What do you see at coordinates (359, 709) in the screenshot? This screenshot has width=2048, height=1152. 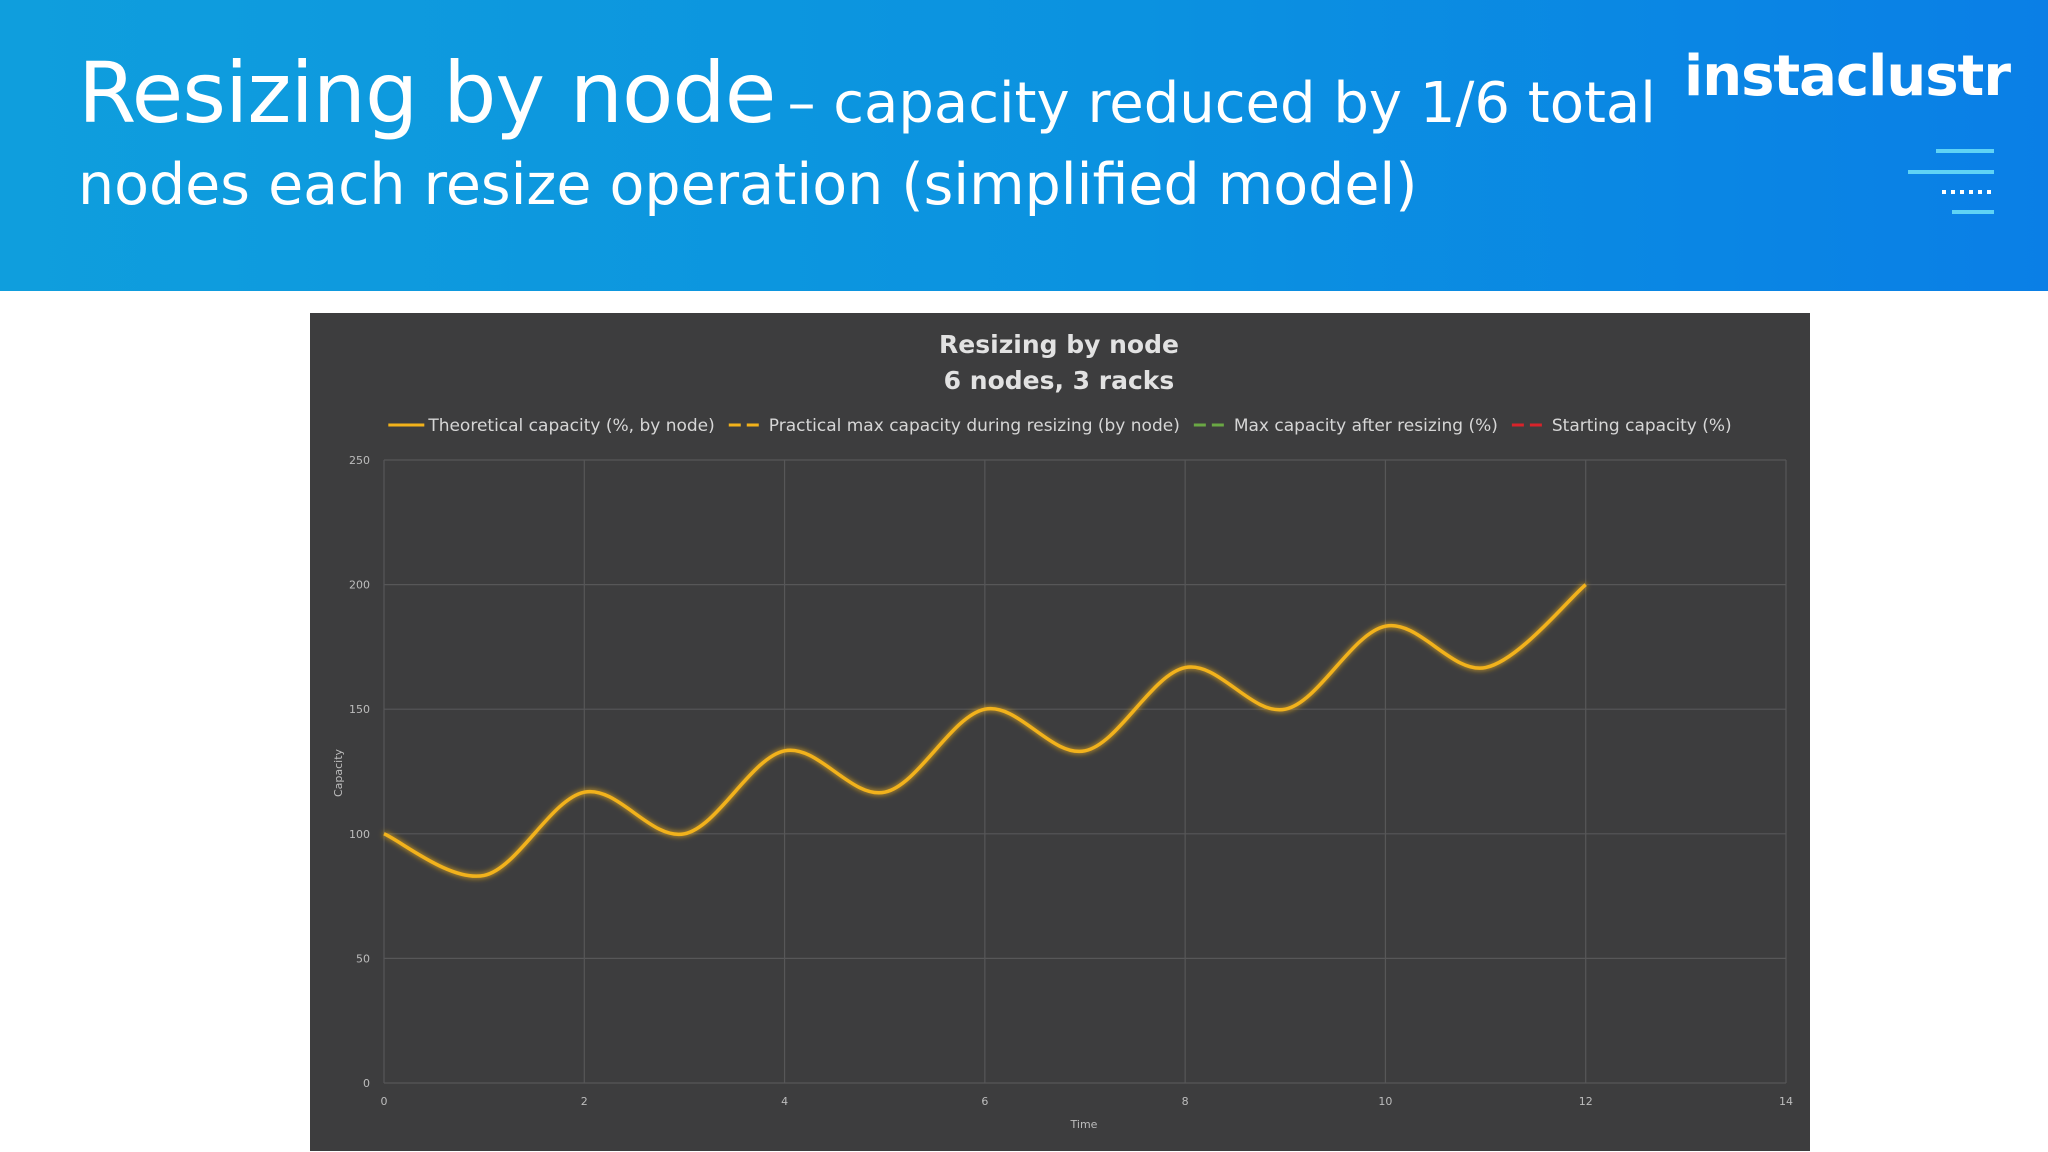 I see `y-tick-label: 150` at bounding box center [359, 709].